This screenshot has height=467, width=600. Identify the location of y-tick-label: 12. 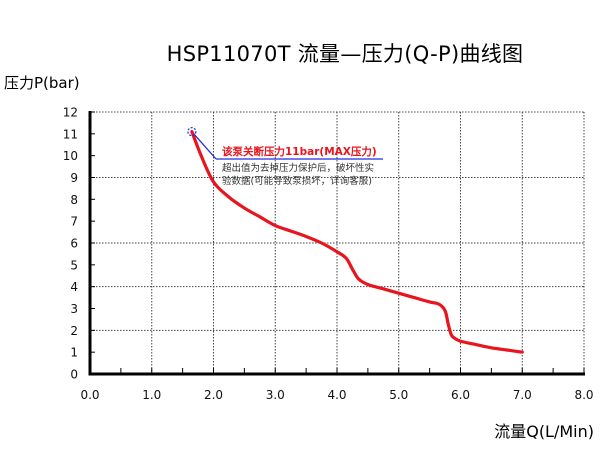
(70, 113).